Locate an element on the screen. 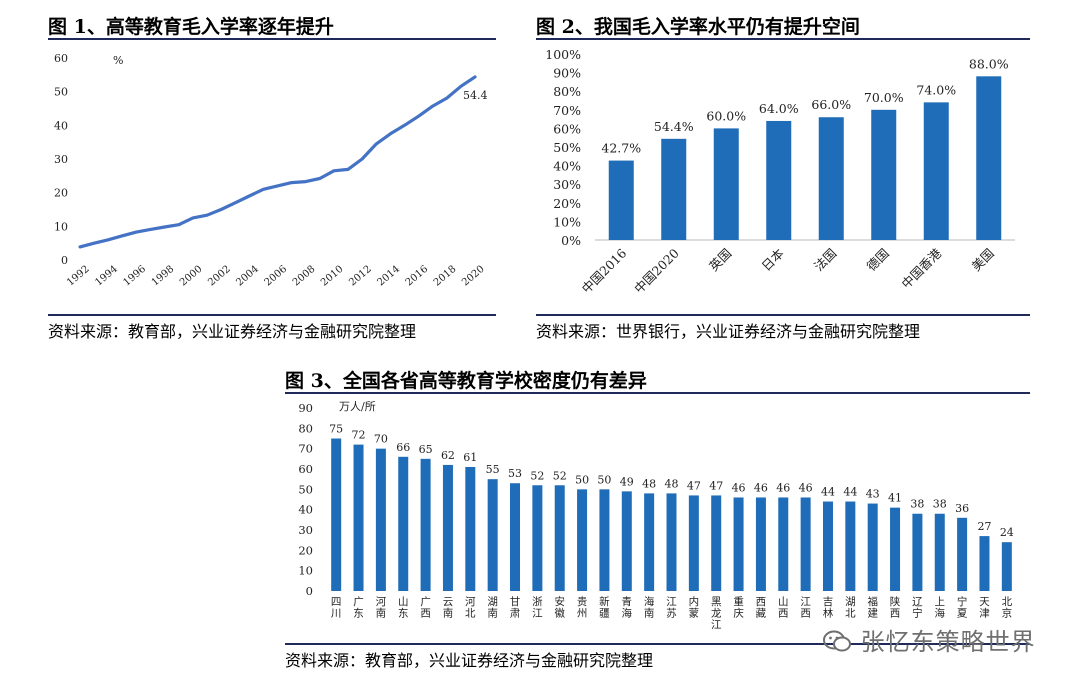 The height and width of the screenshot is (685, 1080). enrollment-rate-line is located at coordinates (277, 162).